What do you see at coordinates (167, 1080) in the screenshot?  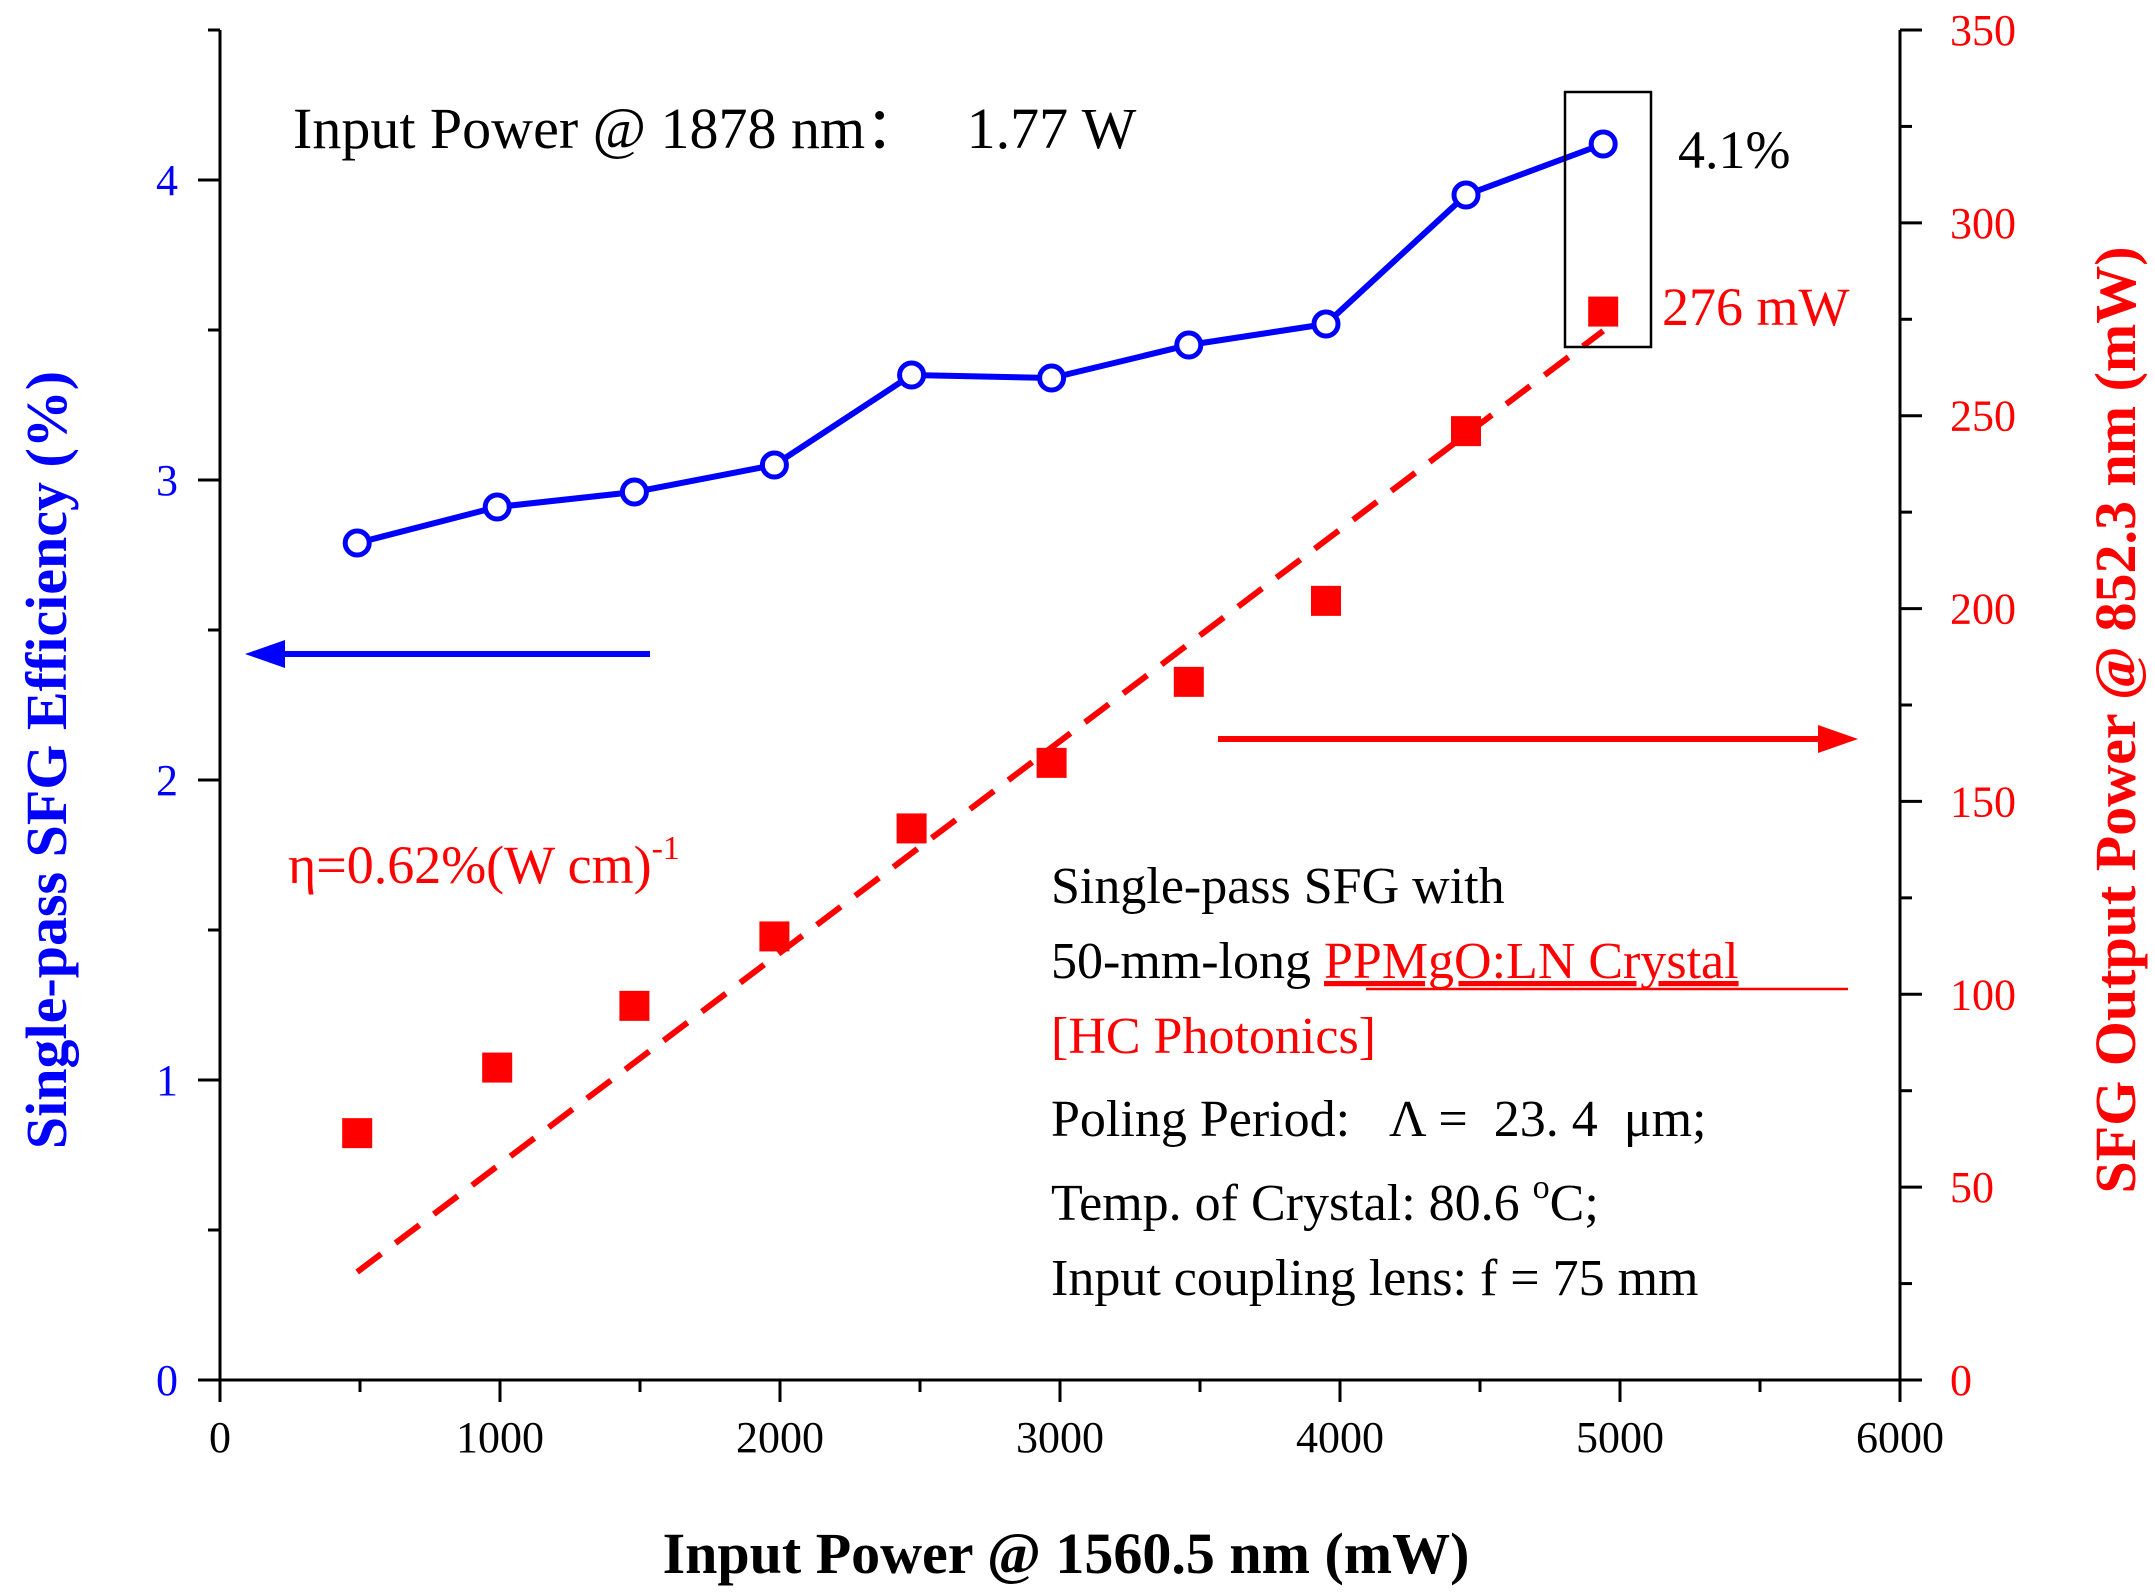 I see `y-left-tick-label: 1` at bounding box center [167, 1080].